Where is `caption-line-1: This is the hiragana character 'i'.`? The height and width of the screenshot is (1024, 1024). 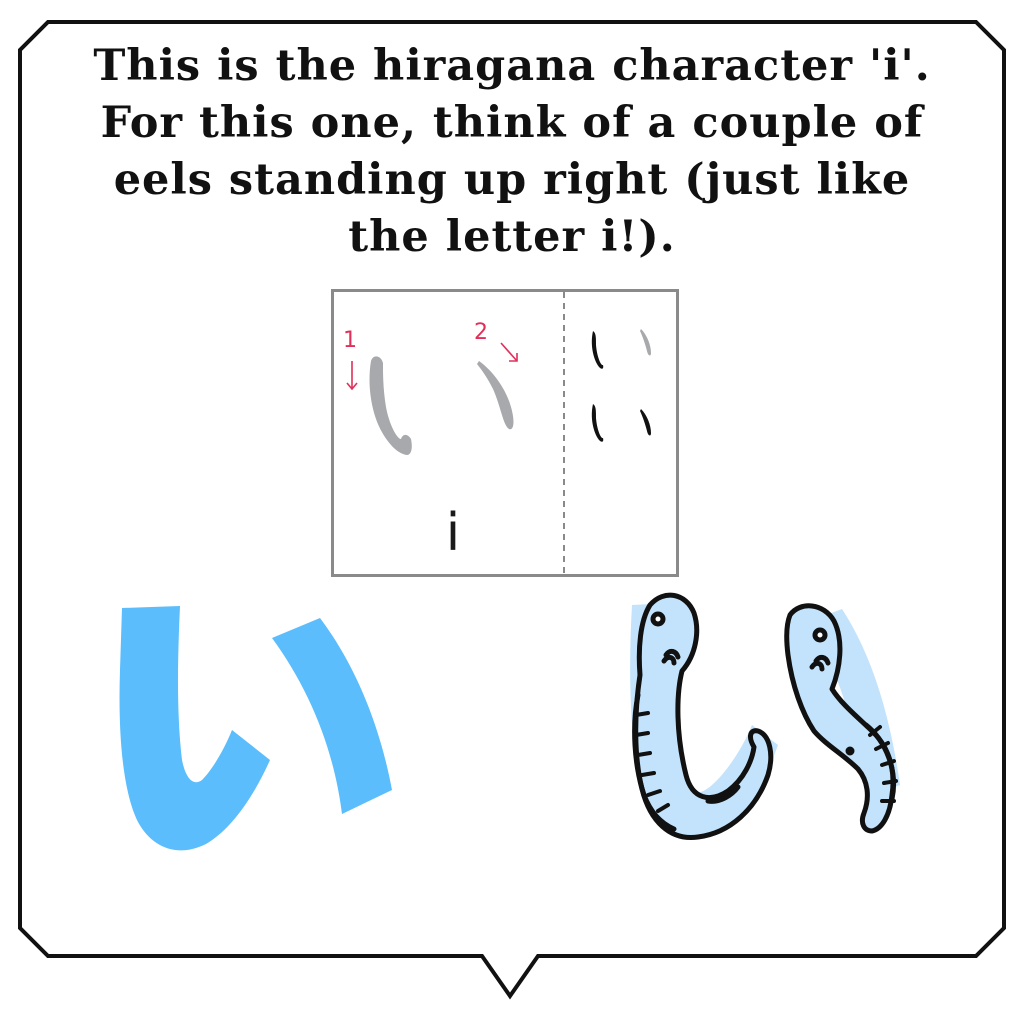 caption-line-1: This is the hiragana character 'i'. is located at coordinates (512, 66).